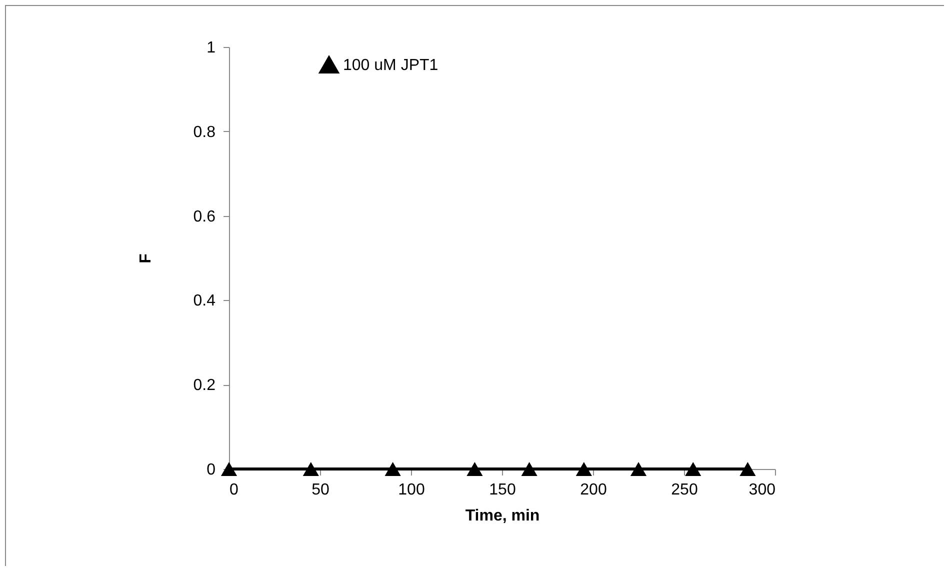 The width and height of the screenshot is (951, 576). What do you see at coordinates (593, 490) in the screenshot?
I see `x-tick-label: 200` at bounding box center [593, 490].